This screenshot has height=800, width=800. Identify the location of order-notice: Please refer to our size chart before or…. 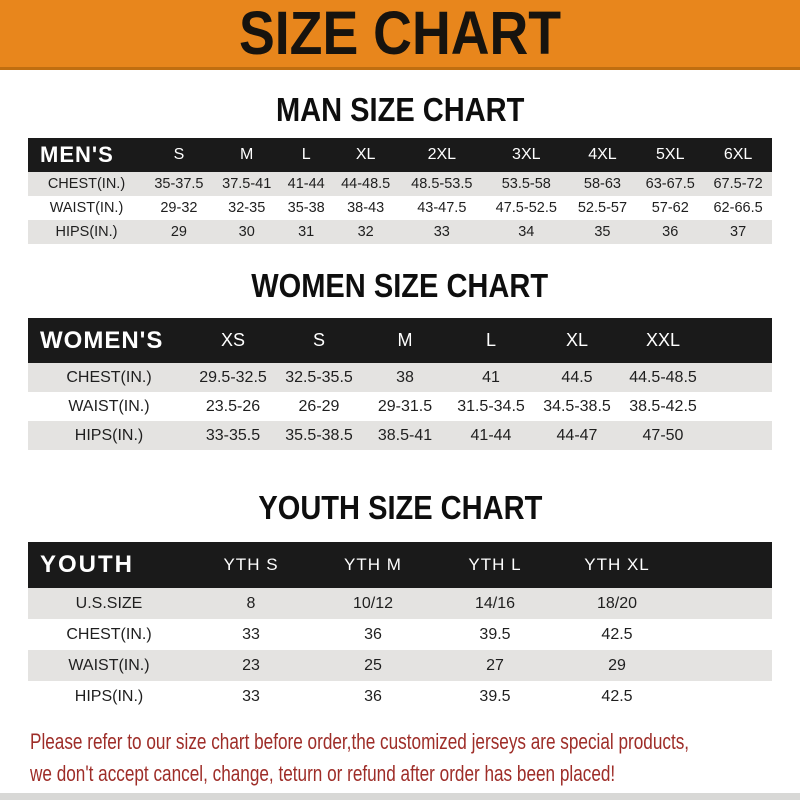
(415, 758).